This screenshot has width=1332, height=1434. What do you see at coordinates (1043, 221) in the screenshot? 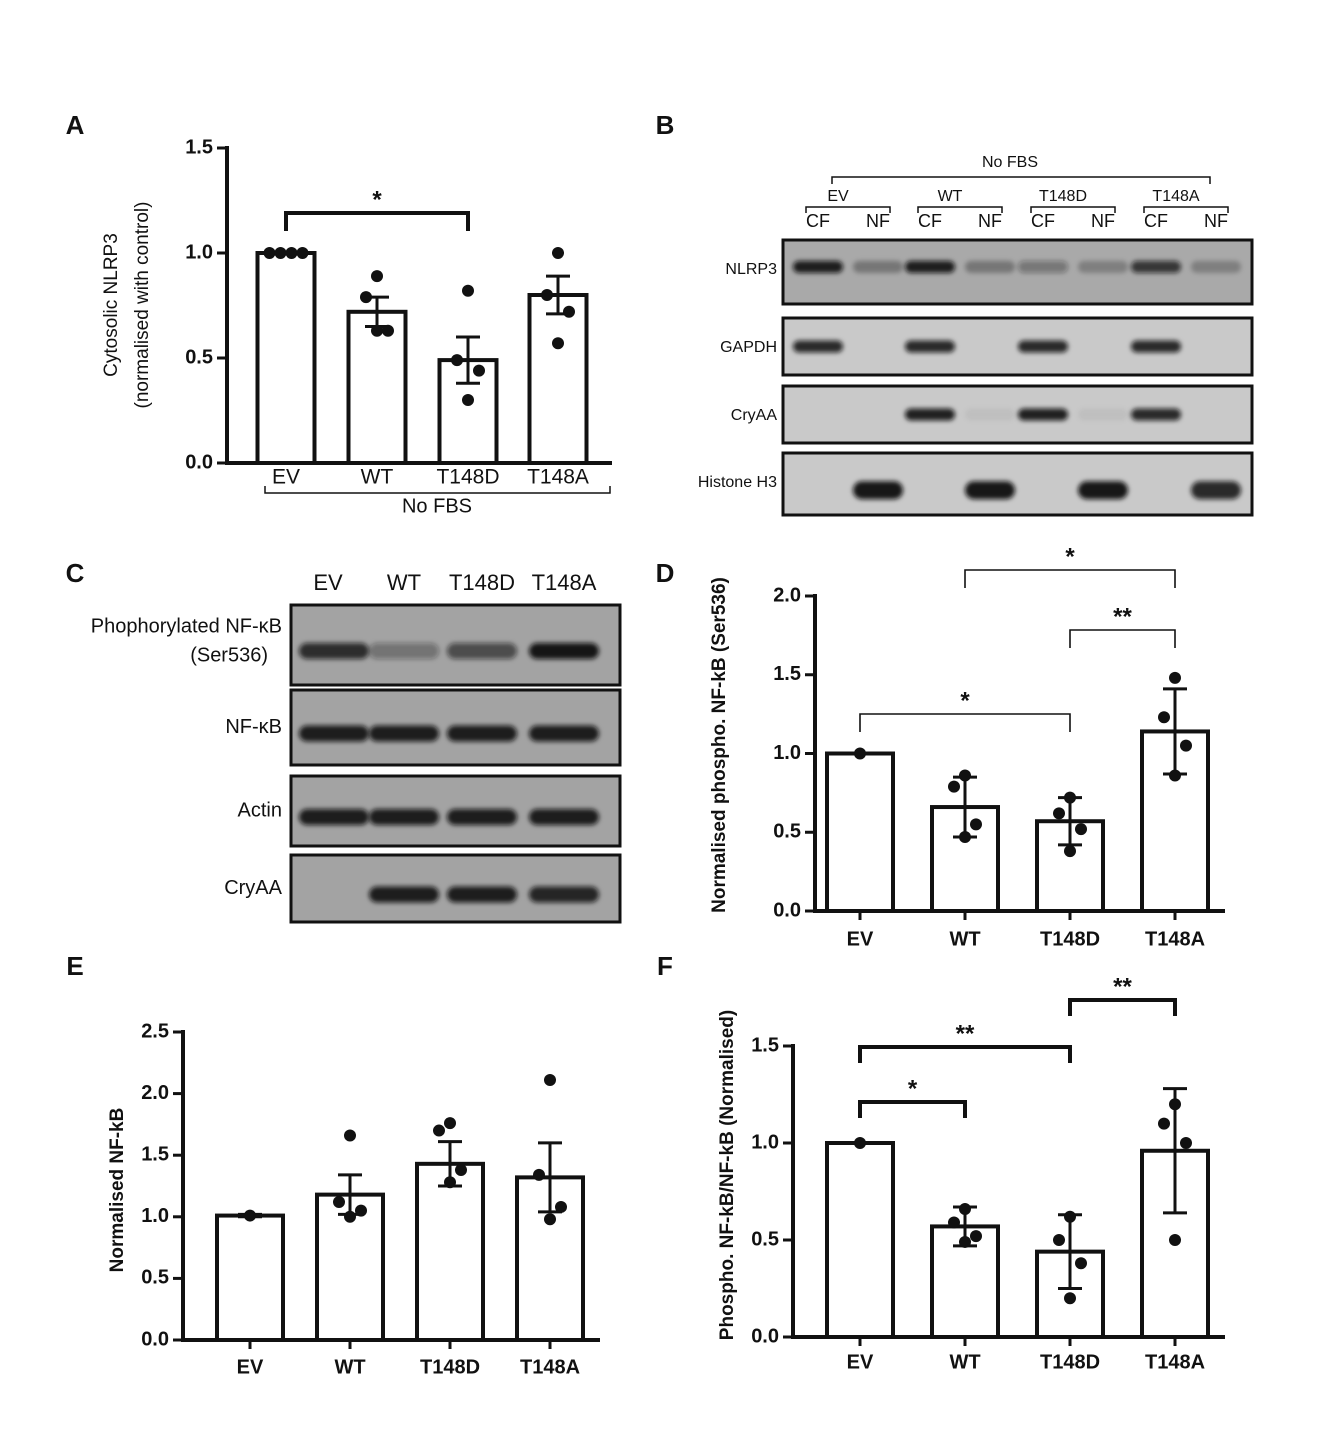
I see `lane-label: CF` at bounding box center [1043, 221].